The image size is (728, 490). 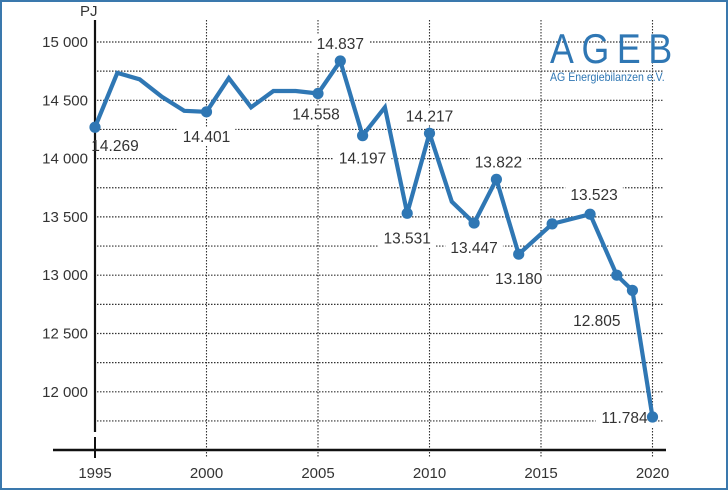 What do you see at coordinates (498, 162) in the screenshot?
I see `data-label: 13.822` at bounding box center [498, 162].